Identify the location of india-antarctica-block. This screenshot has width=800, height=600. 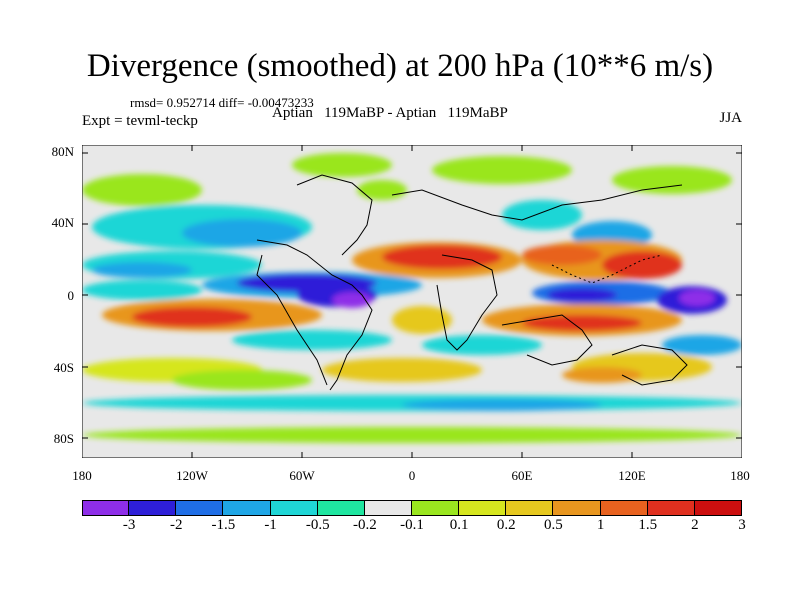
(547, 340).